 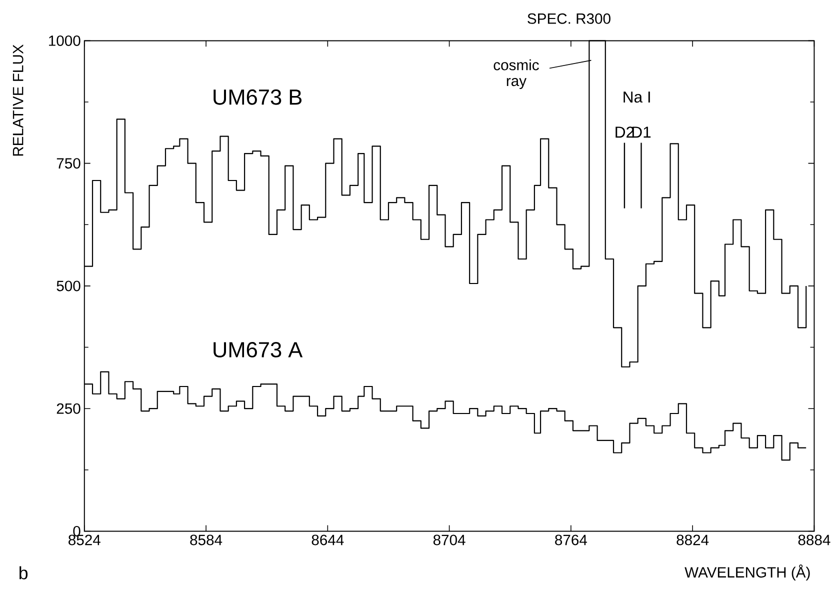 I want to click on series-label: UM673 A, so click(x=258, y=350).